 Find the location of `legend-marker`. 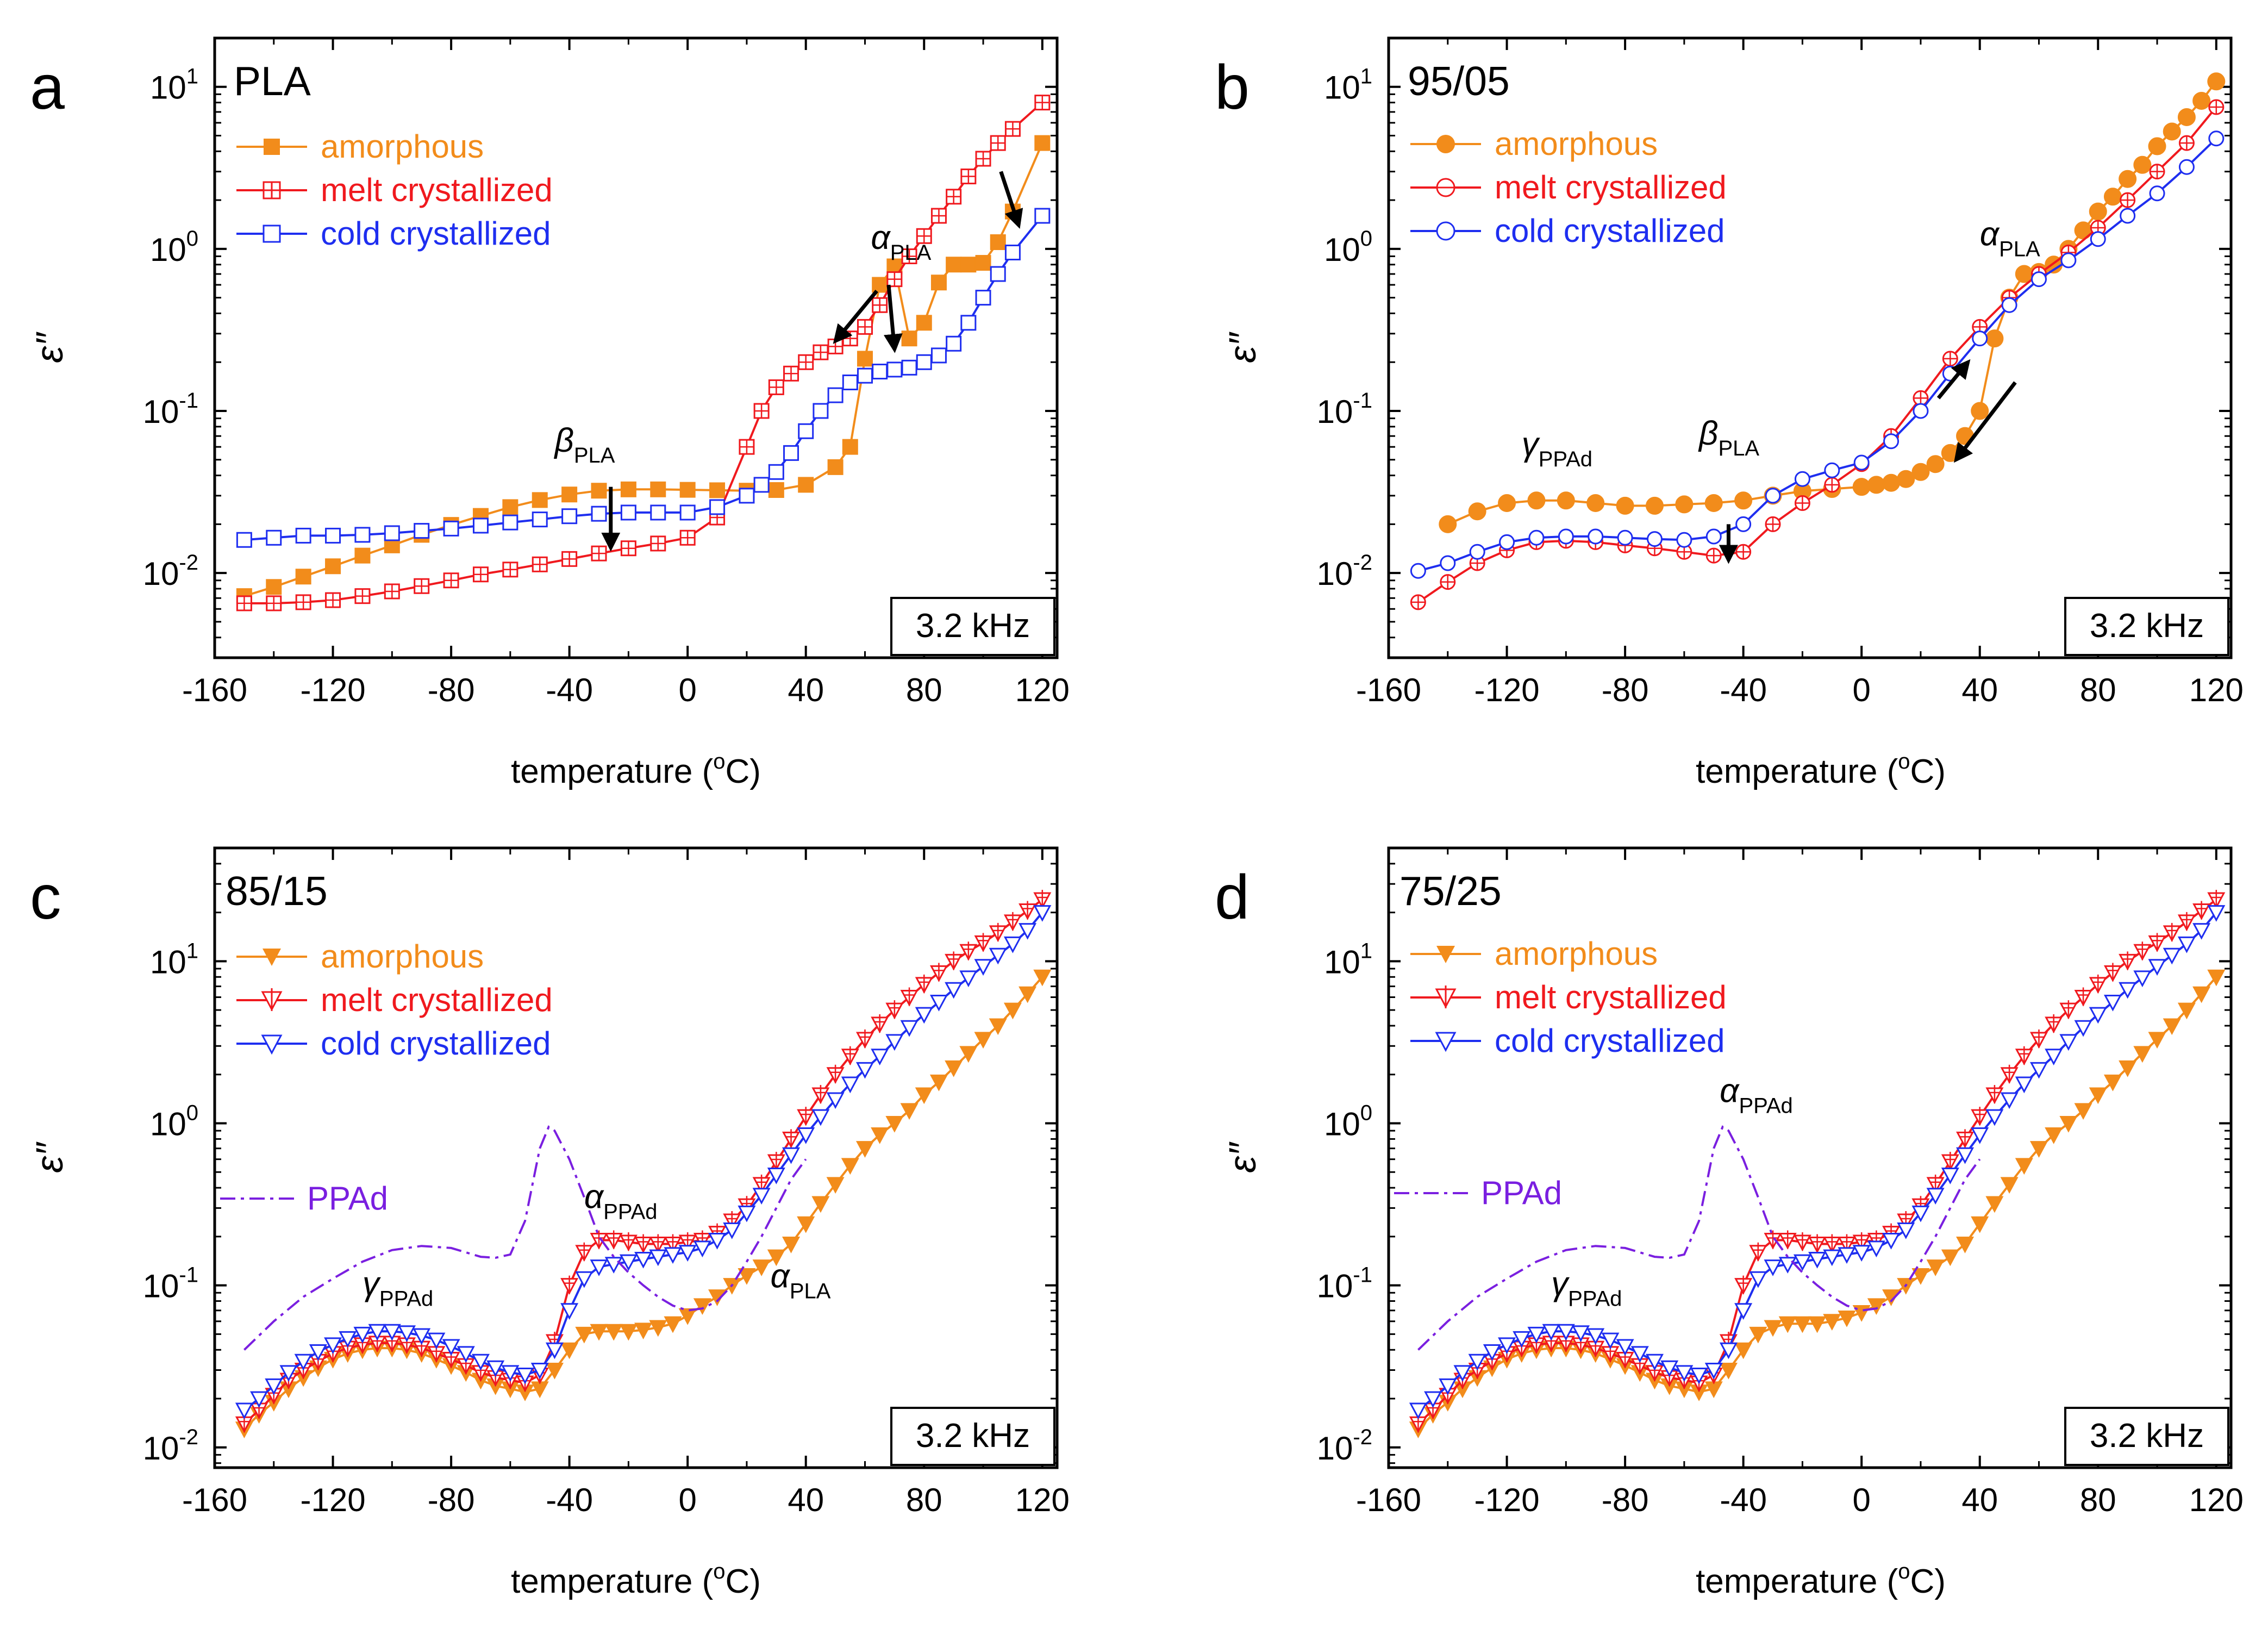

legend-marker is located at coordinates (1445, 954).